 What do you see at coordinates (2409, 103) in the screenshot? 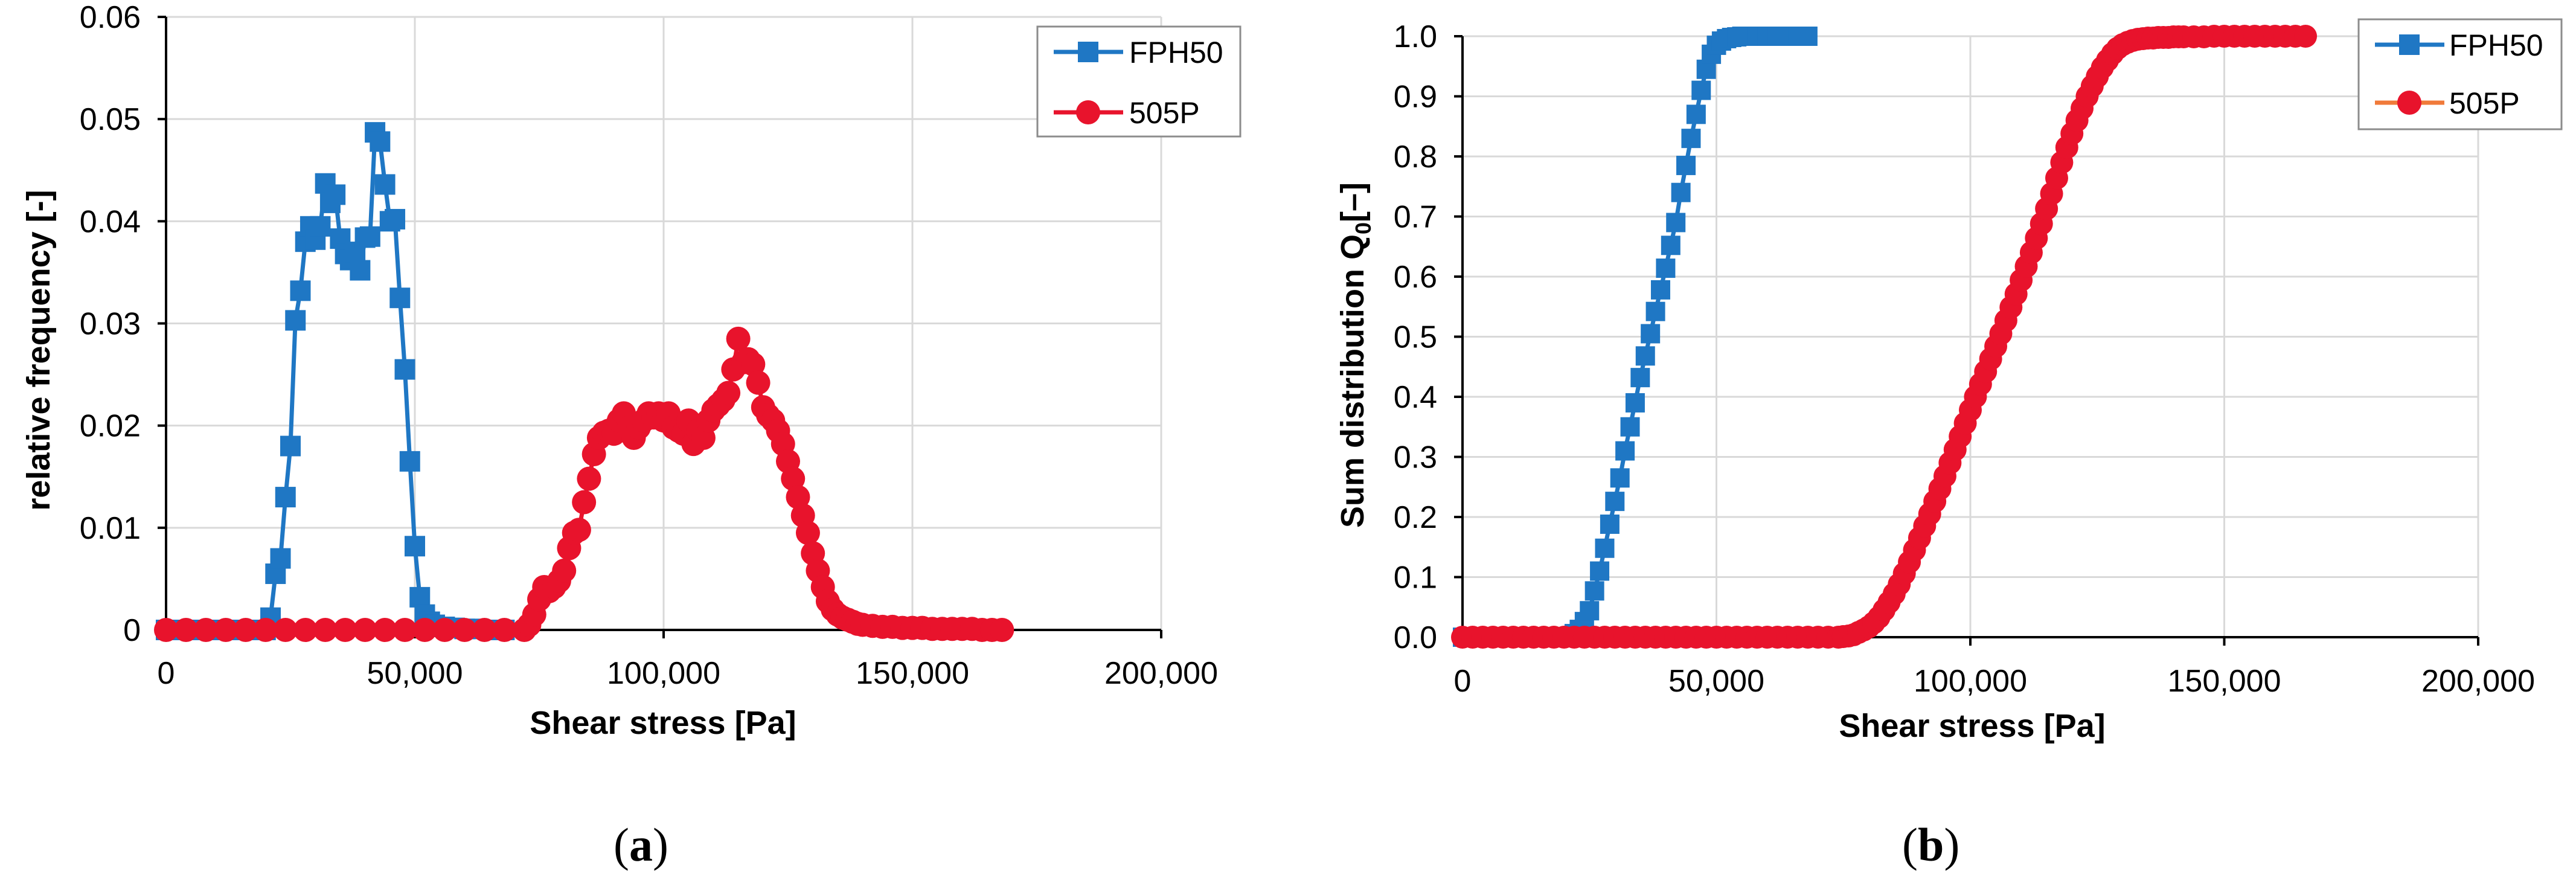
I see `chart-b-legend-marker-505p` at bounding box center [2409, 103].